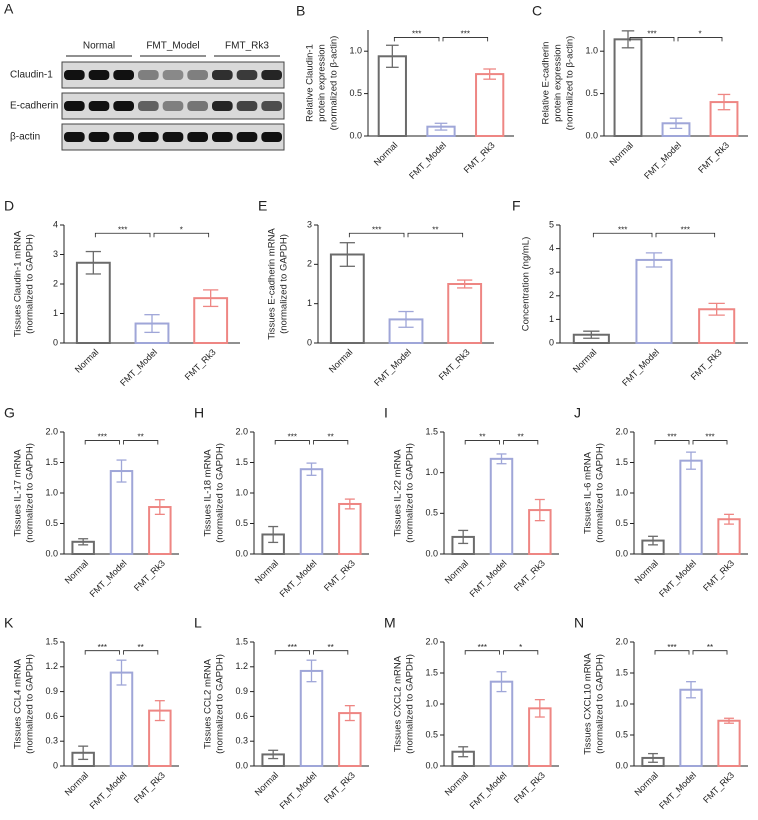 The height and width of the screenshot is (820, 758). What do you see at coordinates (588, 492) in the screenshot?
I see `y-axis-label: Tissues IL-6 mRNA` at bounding box center [588, 492].